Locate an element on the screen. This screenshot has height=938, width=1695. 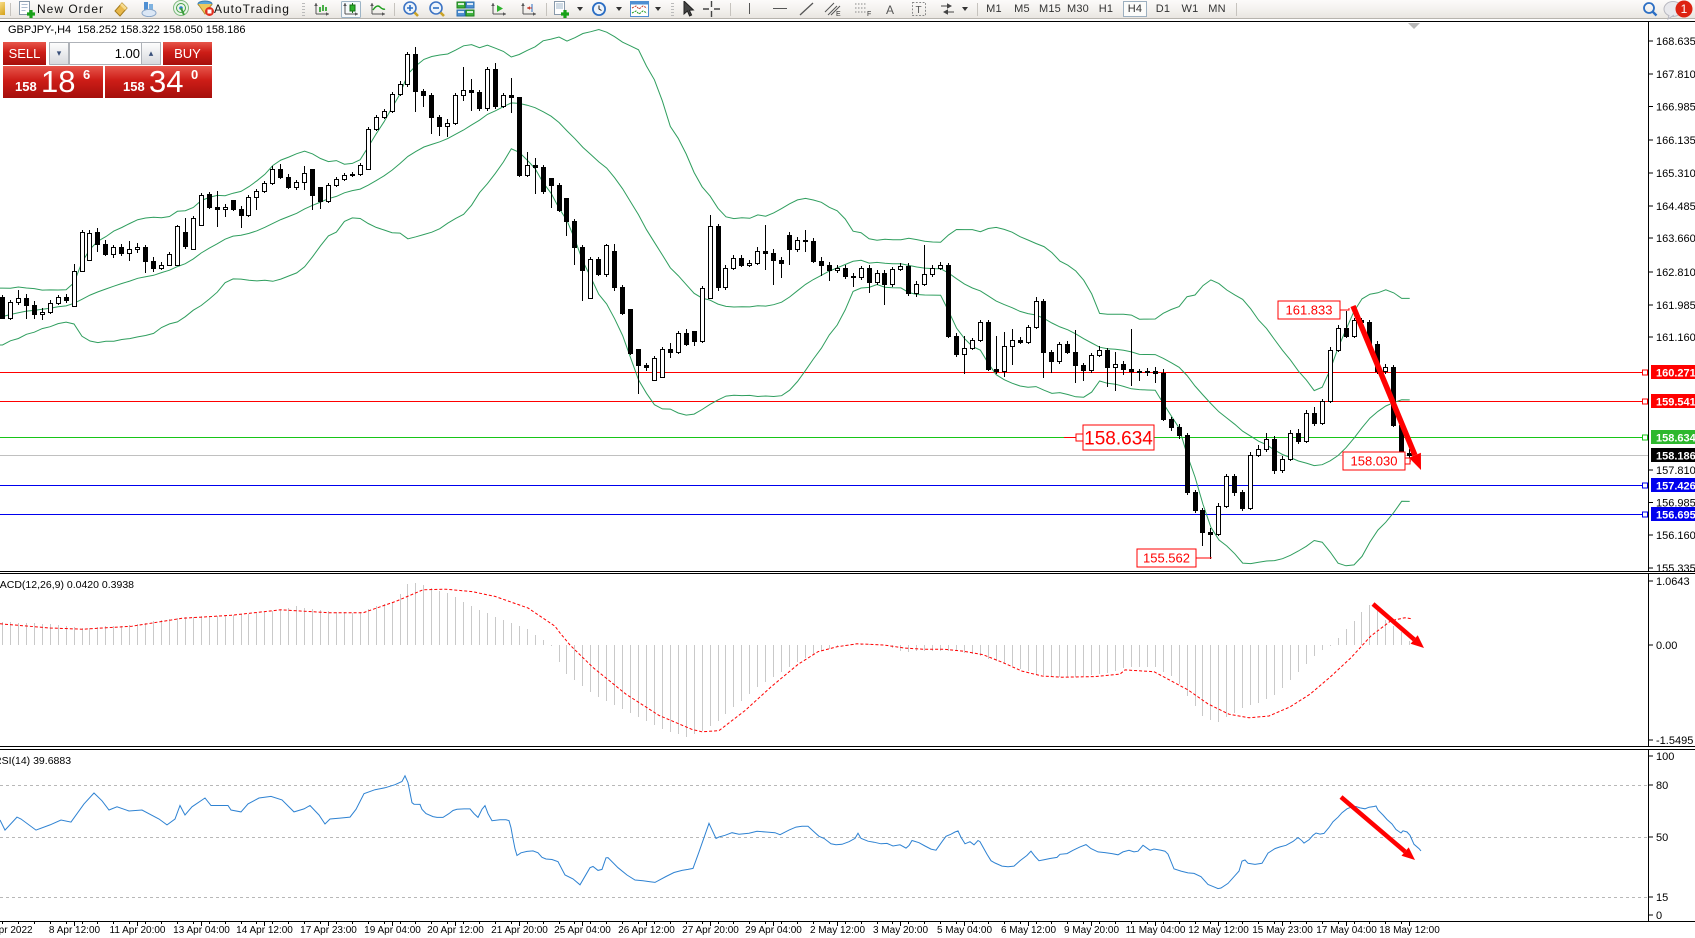
svg-text: -1.5495 is located at coordinates (1674, 741).